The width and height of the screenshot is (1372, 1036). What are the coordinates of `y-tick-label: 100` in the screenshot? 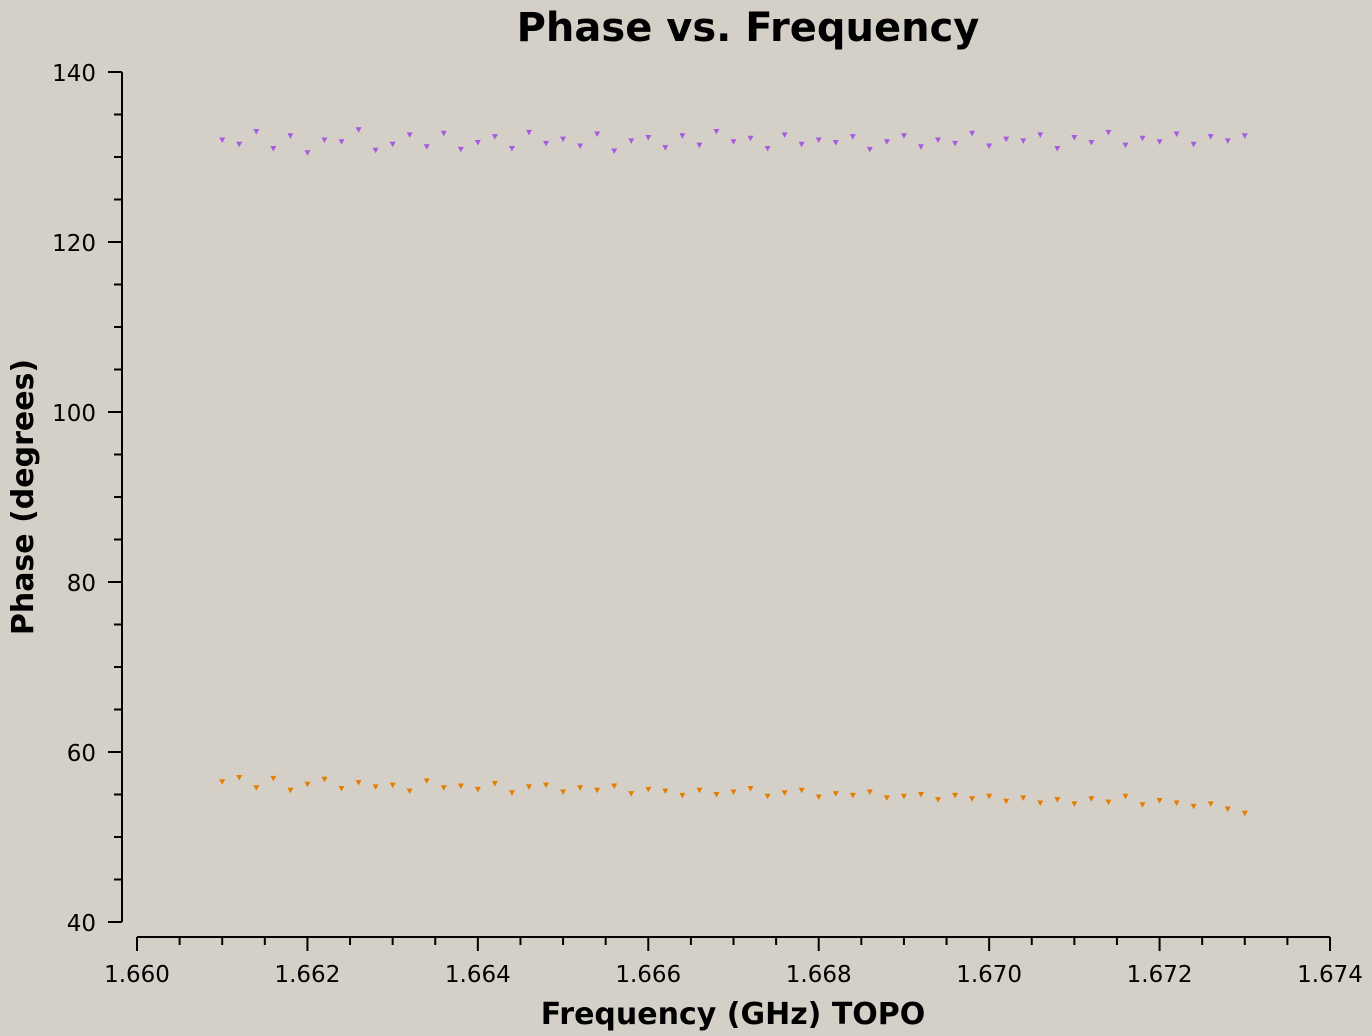 It's located at (74, 414).